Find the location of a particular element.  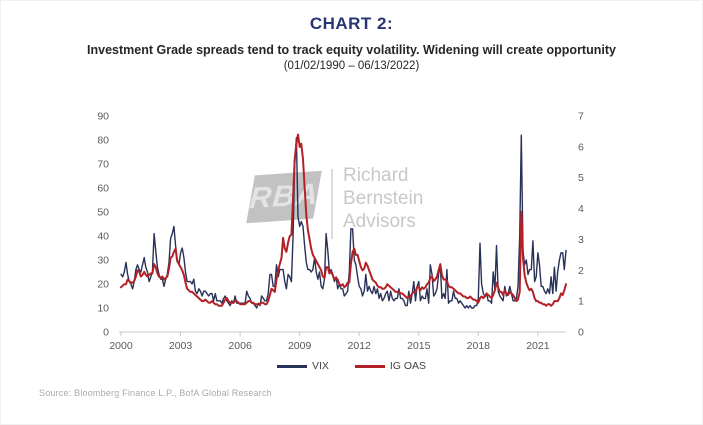

left-axis-tick-label: 80 is located at coordinates (103, 141).